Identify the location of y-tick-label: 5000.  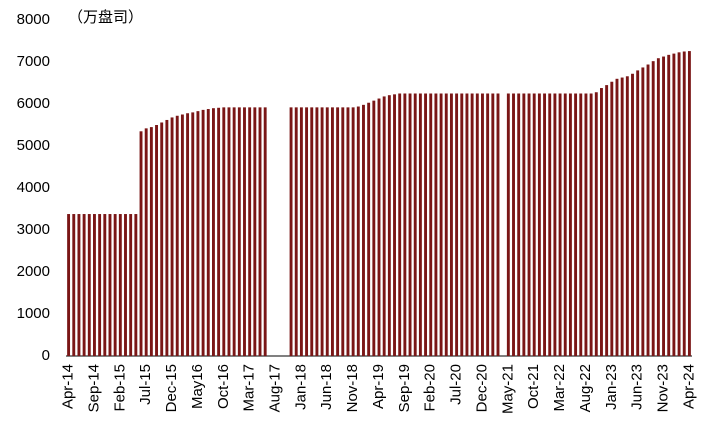
(33, 145).